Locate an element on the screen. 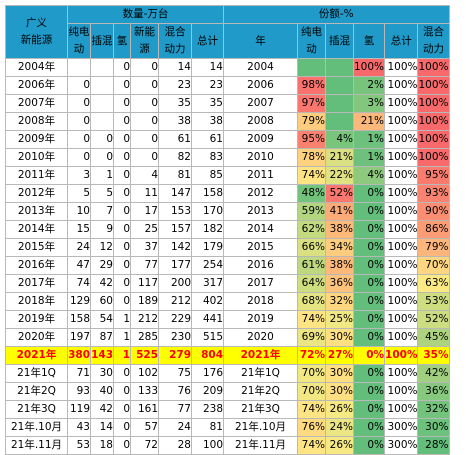  cell-year: 2015 is located at coordinates (260, 247).